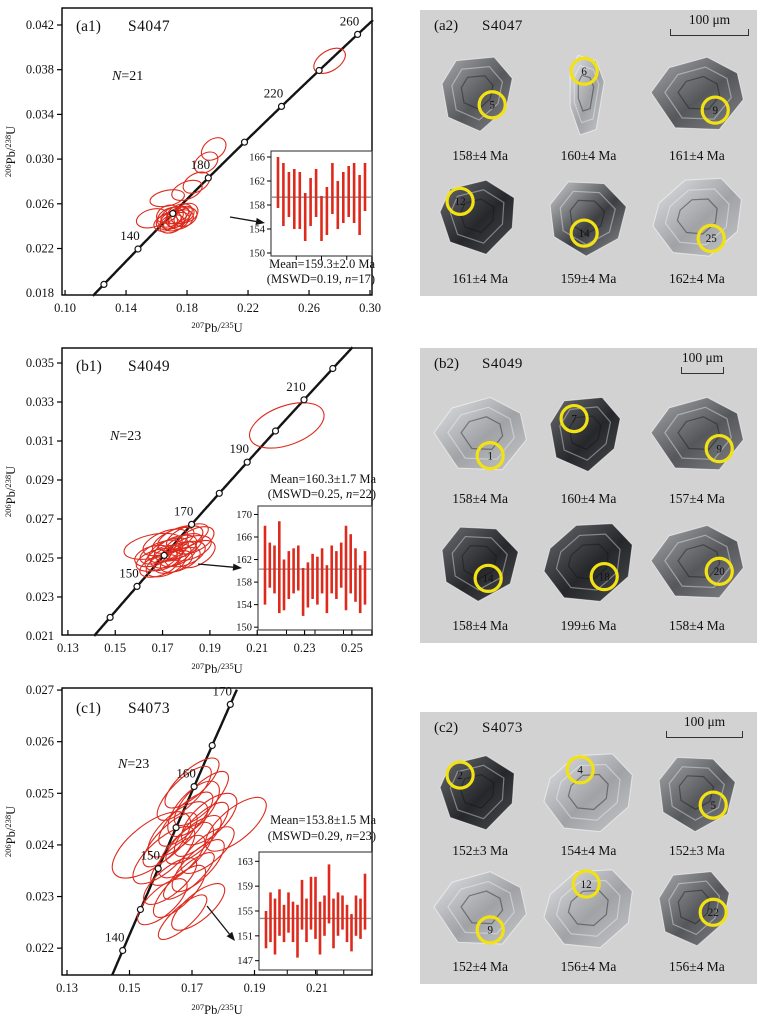  I want to click on sample-label: S4049, so click(149, 366).